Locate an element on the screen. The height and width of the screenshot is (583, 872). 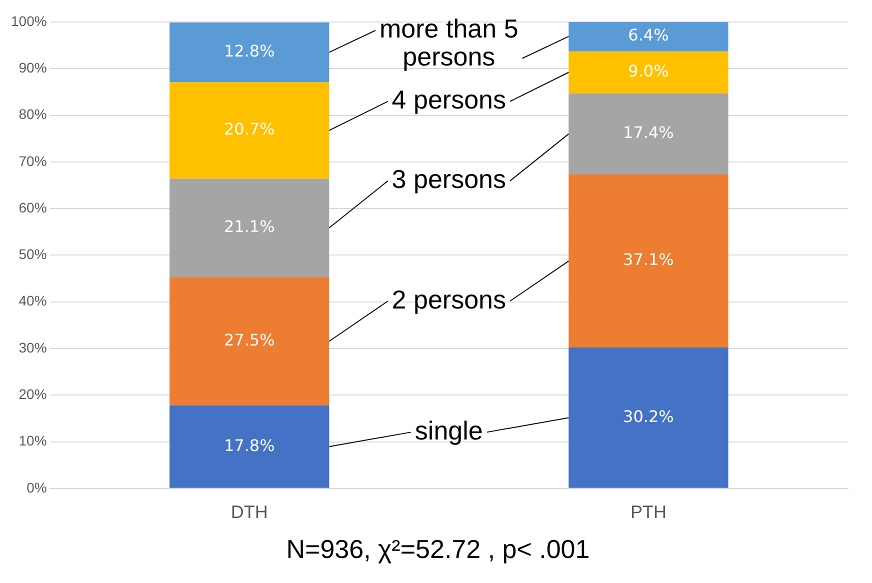
data-label: 30.2% is located at coordinates (648, 416).